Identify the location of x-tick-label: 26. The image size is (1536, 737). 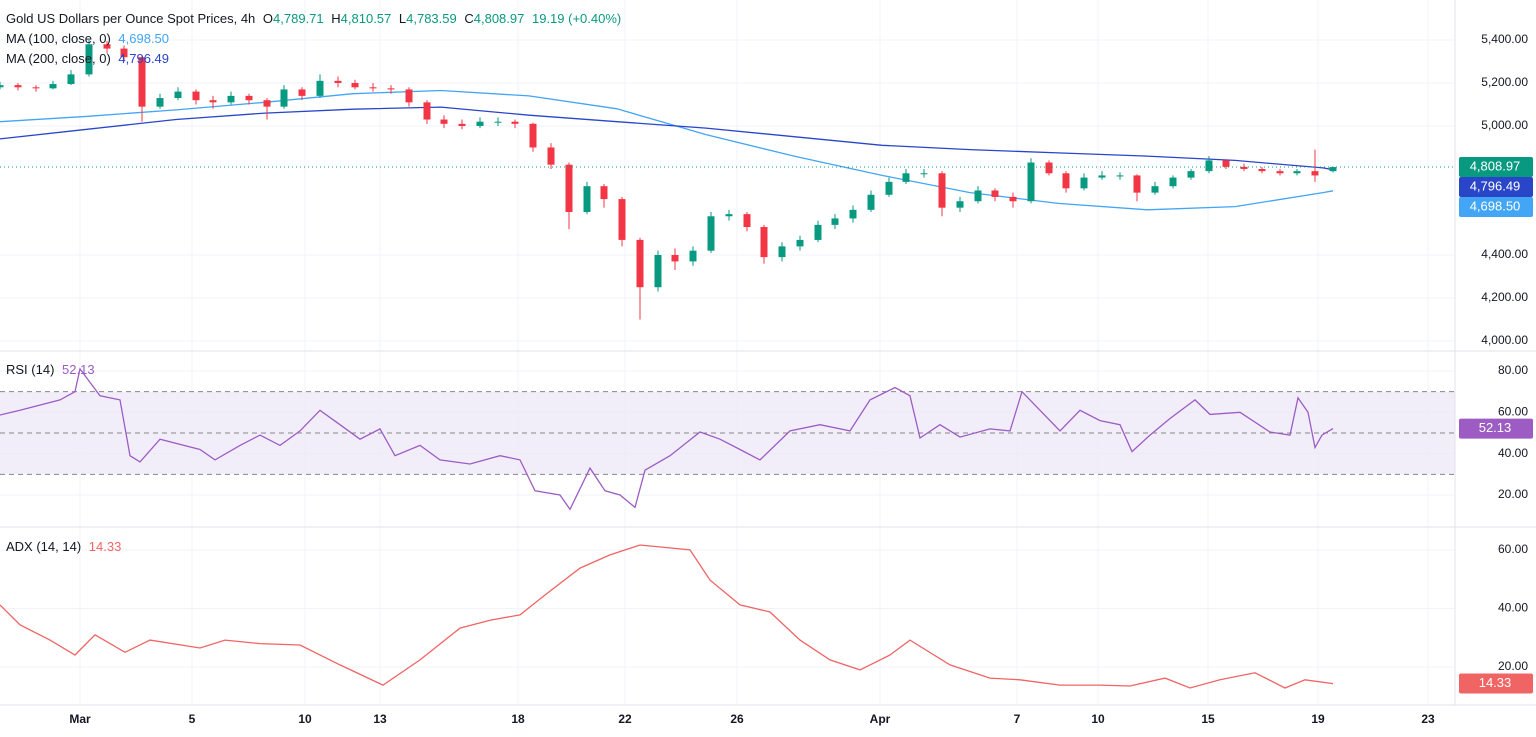
(737, 719).